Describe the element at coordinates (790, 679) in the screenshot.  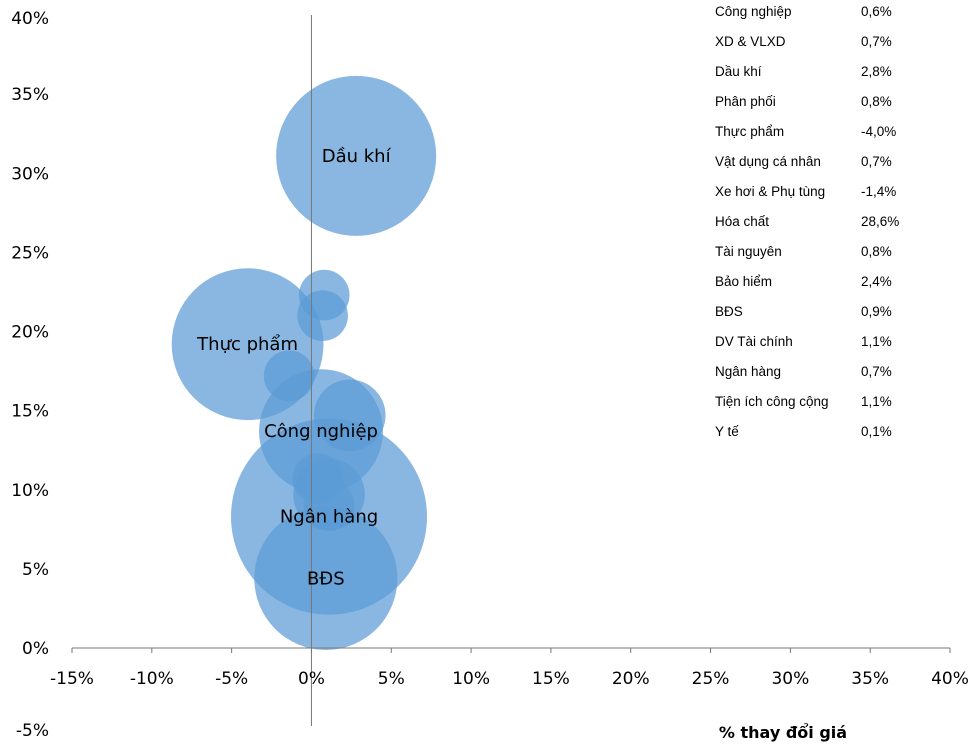
I see `x-tick-label: 30%` at that location.